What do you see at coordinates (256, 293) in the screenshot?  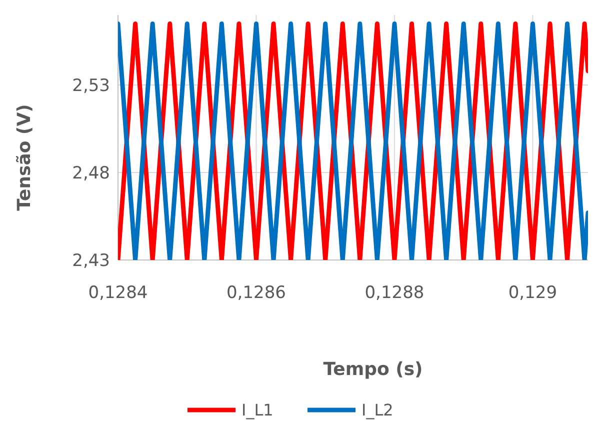 I see `x-tick-label: 0,1286` at bounding box center [256, 293].